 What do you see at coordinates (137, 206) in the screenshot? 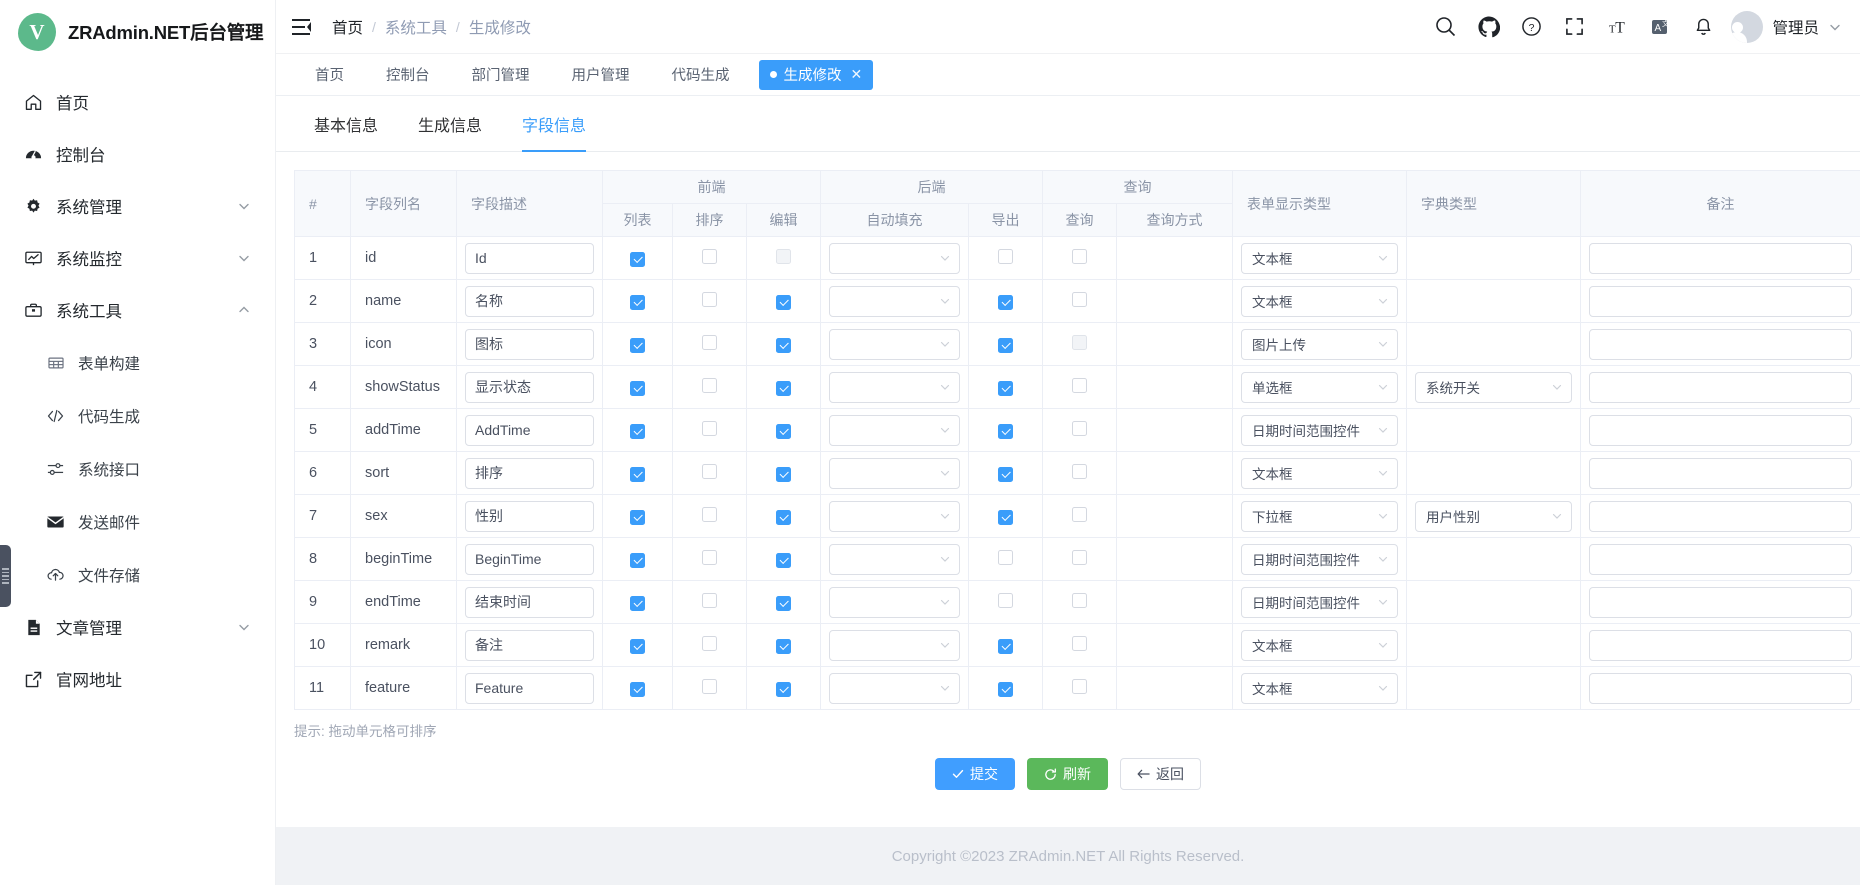
I see `sidebar-item-2: 系统管理` at bounding box center [137, 206].